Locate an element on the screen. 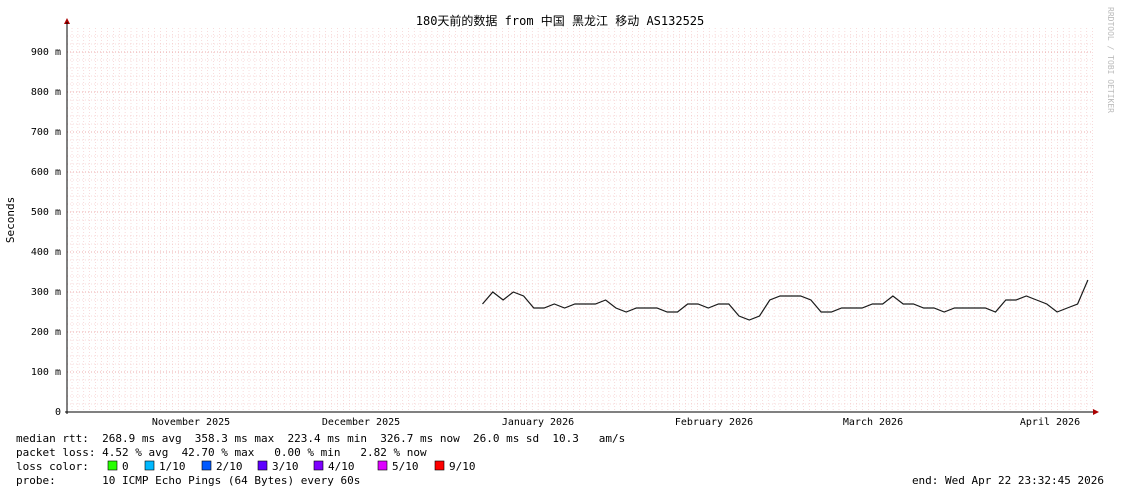  x-tick-label: April 2026 is located at coordinates (1050, 422).